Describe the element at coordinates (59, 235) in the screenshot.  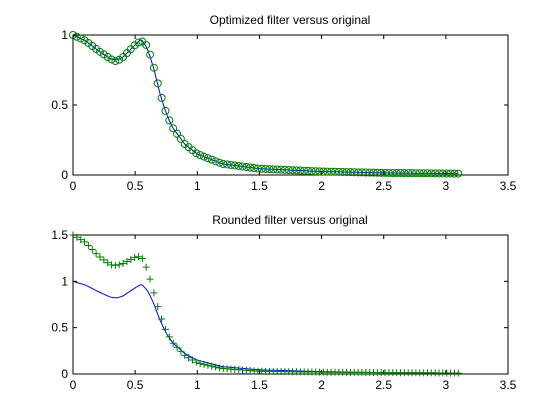
I see `y-tick-label: 1.5` at that location.